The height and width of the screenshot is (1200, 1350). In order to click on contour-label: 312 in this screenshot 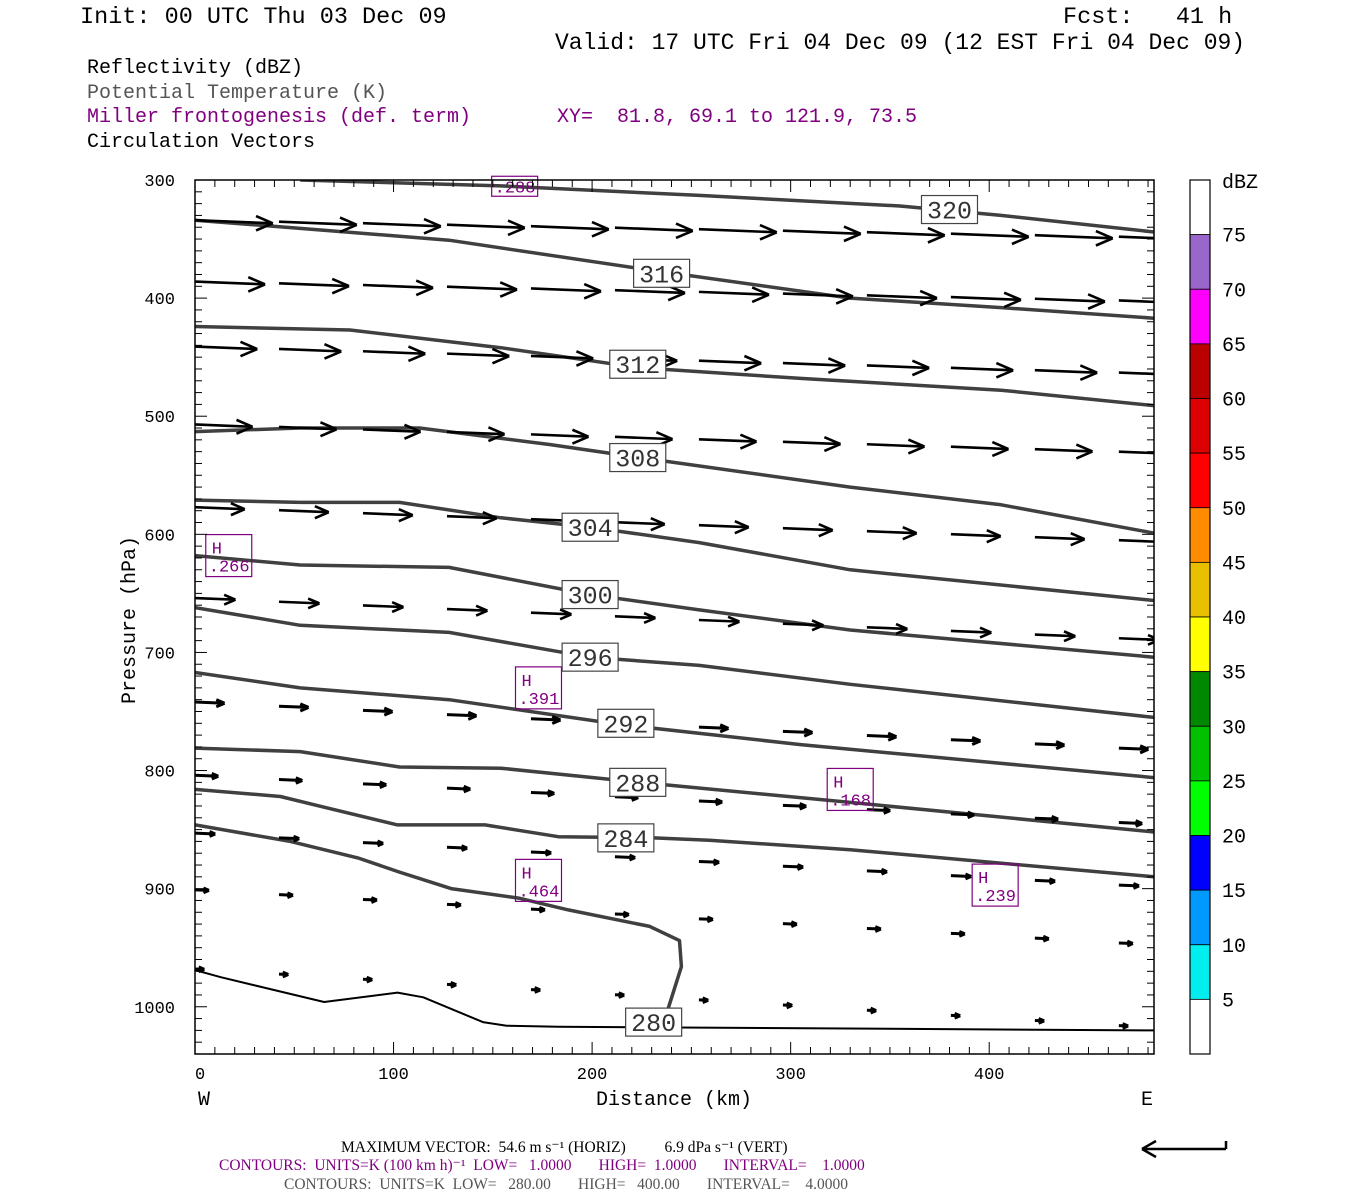, I will do `click(637, 366)`.